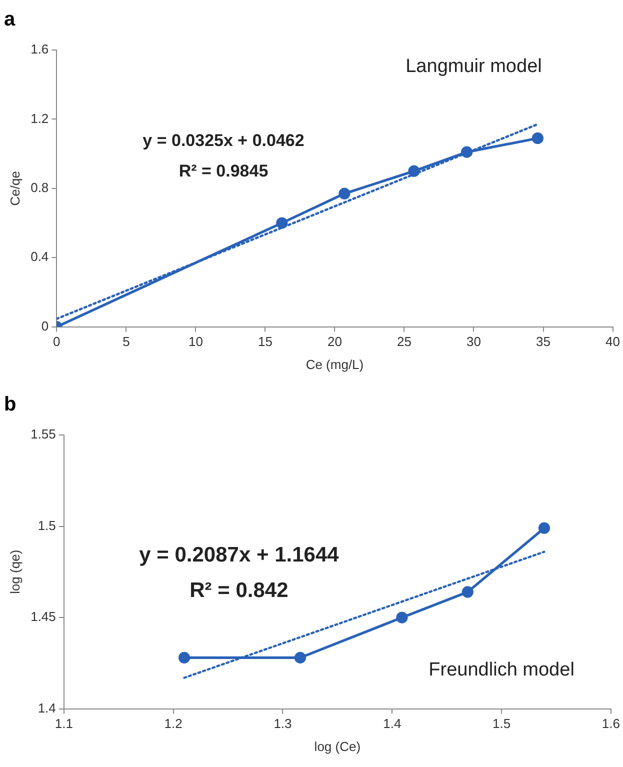 The image size is (623, 767). I want to click on annotation: Langmuir model, so click(474, 66).